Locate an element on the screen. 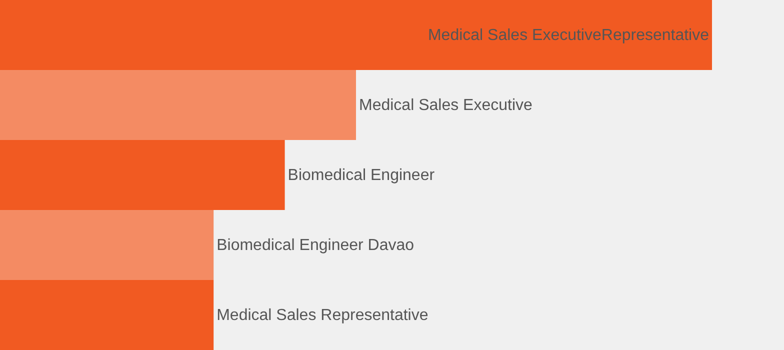  y-tick-label: Medical Sales Representative is located at coordinates (322, 315).